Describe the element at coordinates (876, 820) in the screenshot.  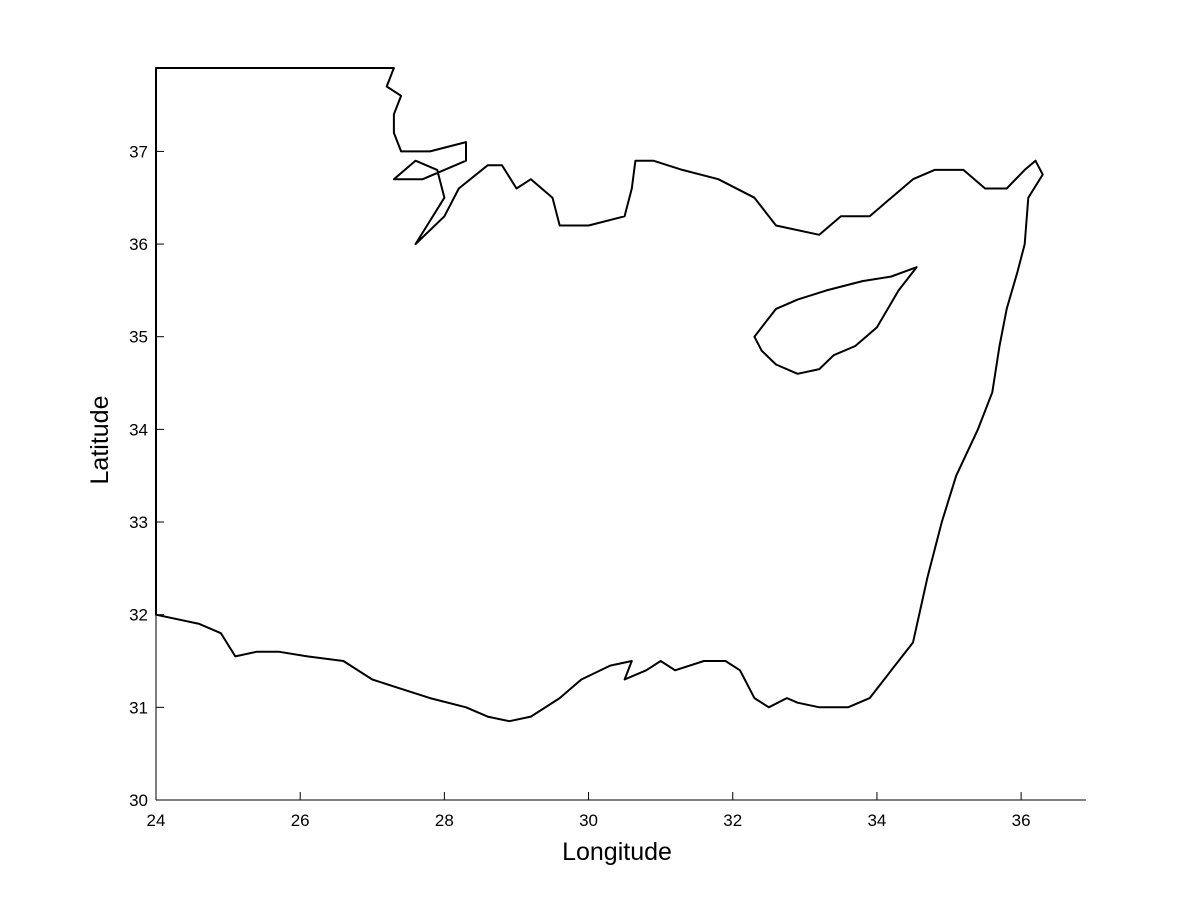
I see `x-tick-label: 34` at that location.